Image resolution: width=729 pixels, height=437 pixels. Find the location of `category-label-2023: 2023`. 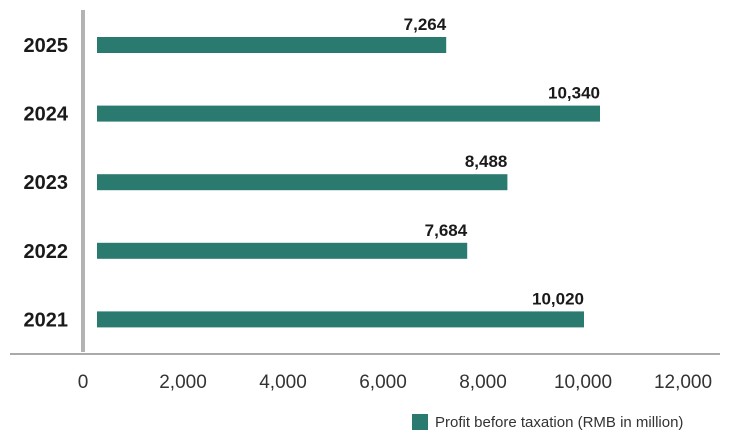

category-label-2023: 2023 is located at coordinates (46, 183).